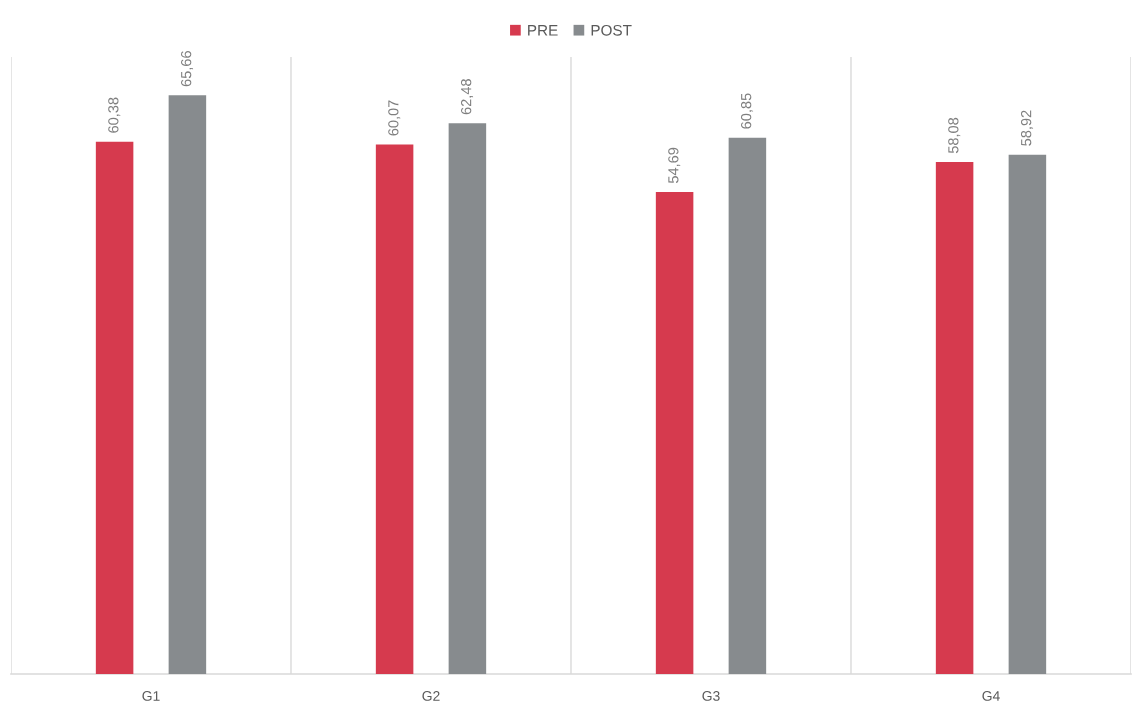 The width and height of the screenshot is (1132, 704). Describe the element at coordinates (747, 111) in the screenshot. I see `data-label: 60,85` at that location.